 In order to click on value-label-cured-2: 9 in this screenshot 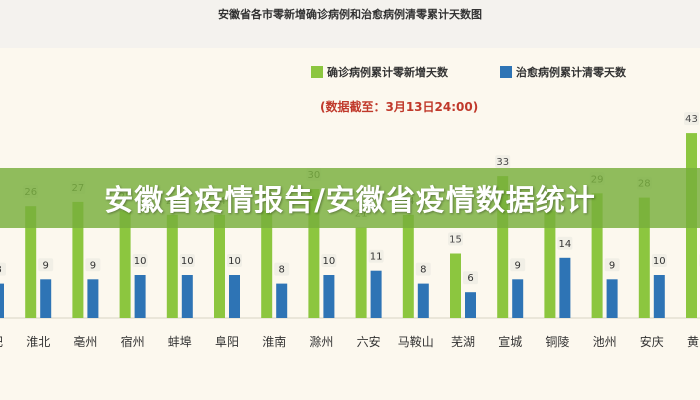, I will do `click(93, 265)`.